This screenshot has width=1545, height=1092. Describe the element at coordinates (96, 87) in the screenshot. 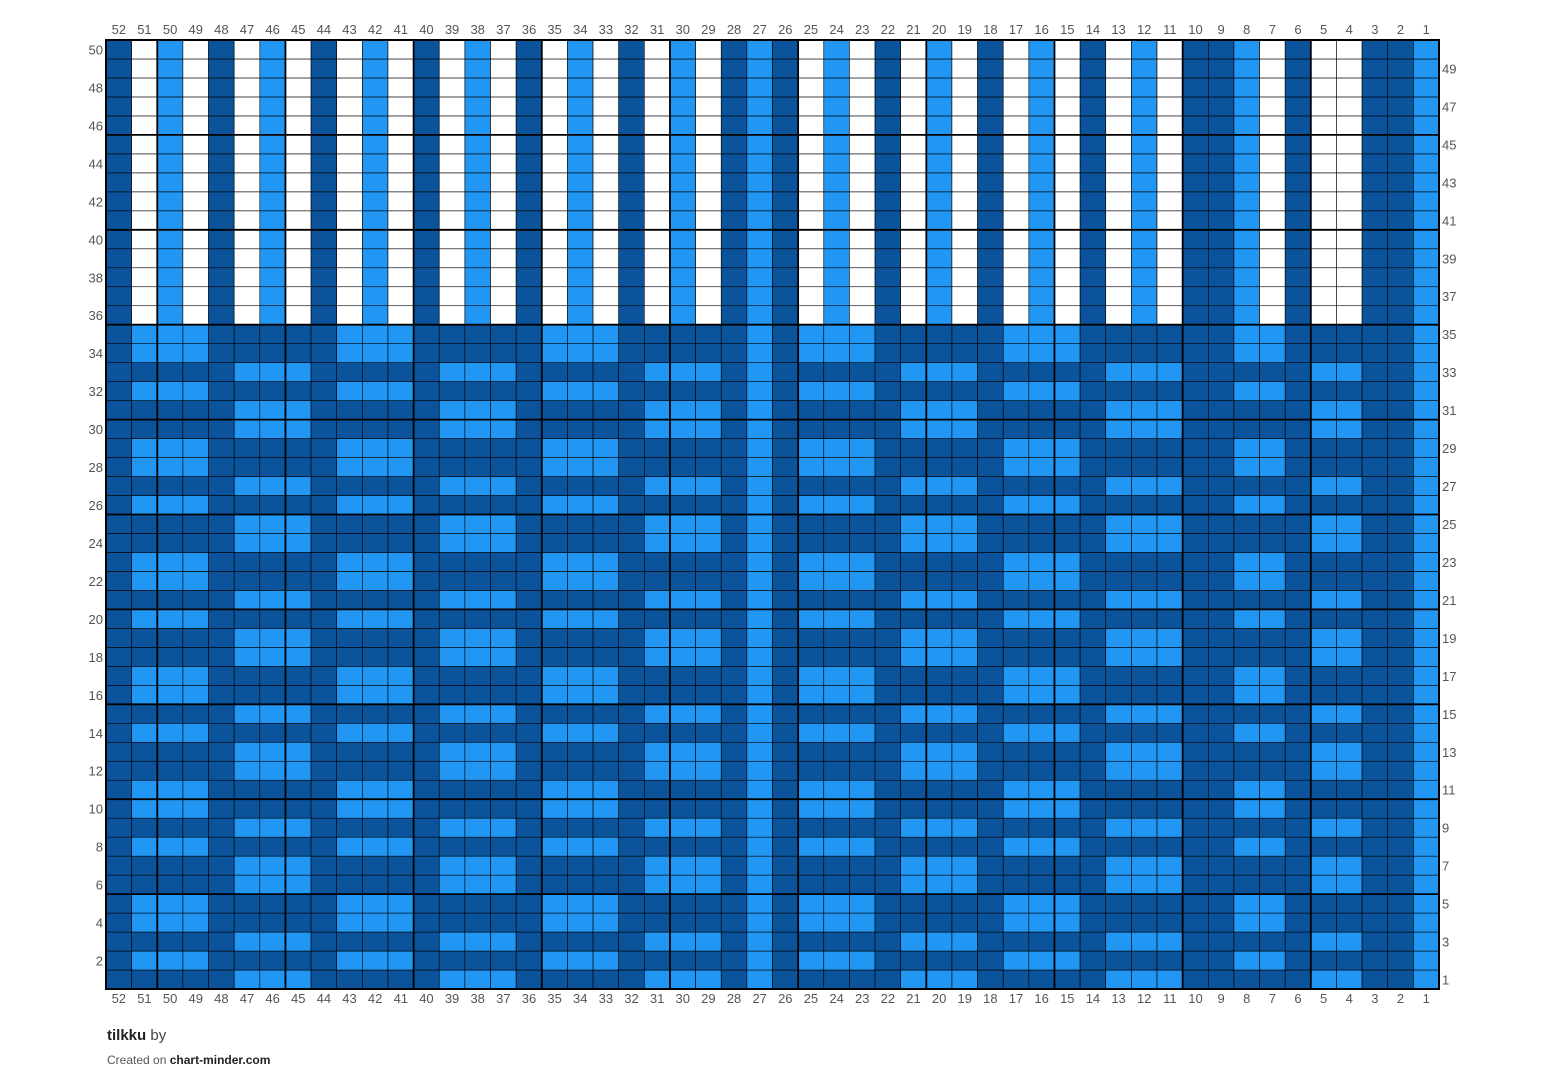

I see `row-number-left: 48` at that location.